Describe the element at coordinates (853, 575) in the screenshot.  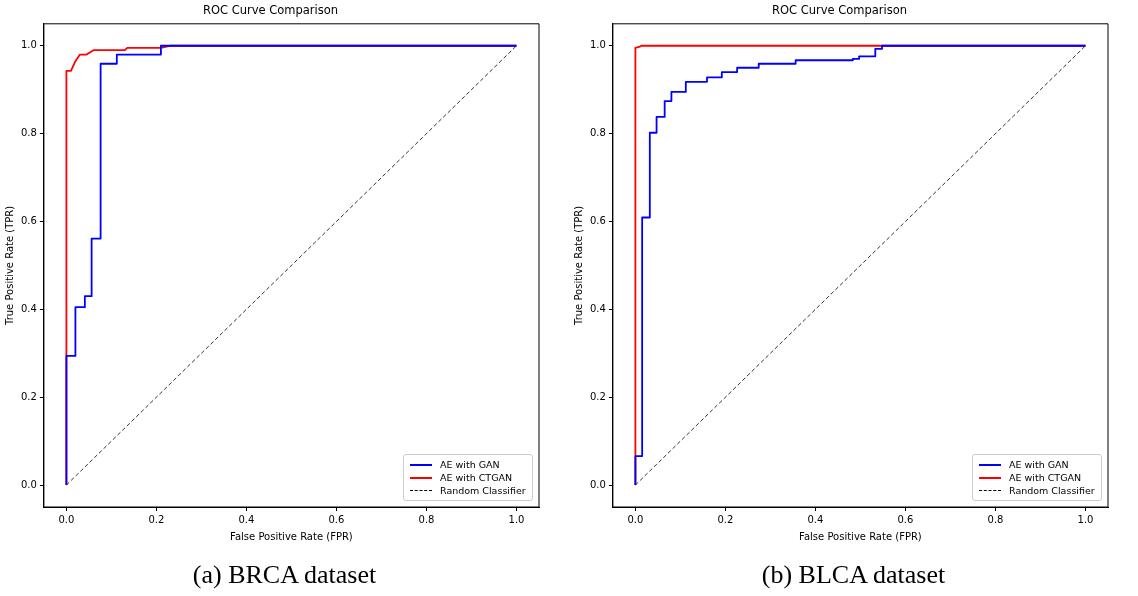
I see `text: (b) BLCA dataset` at that location.